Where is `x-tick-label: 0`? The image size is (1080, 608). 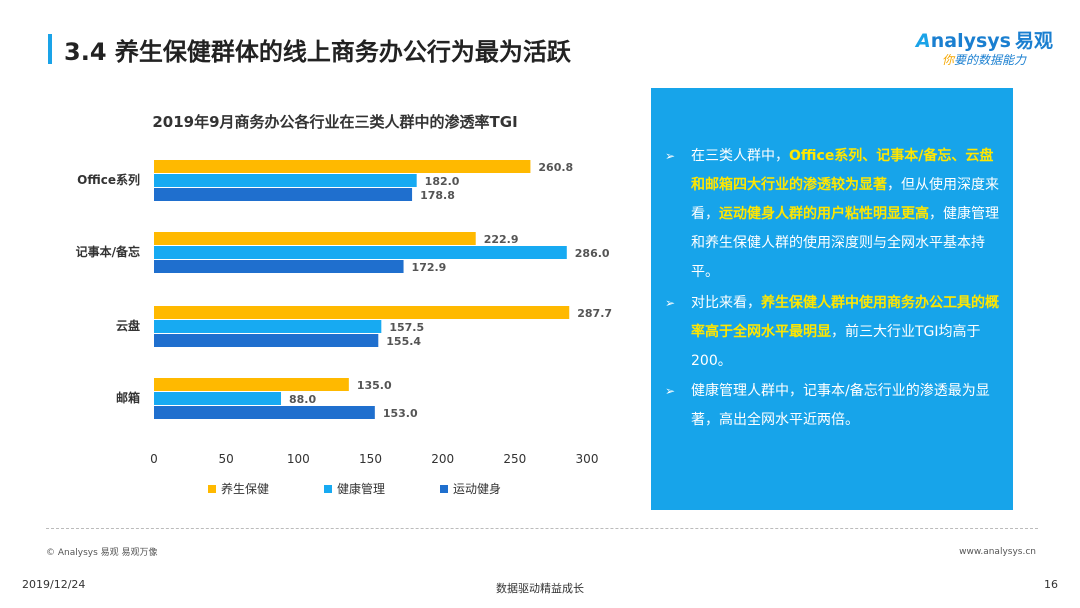
x-tick-label: 0 is located at coordinates (154, 459).